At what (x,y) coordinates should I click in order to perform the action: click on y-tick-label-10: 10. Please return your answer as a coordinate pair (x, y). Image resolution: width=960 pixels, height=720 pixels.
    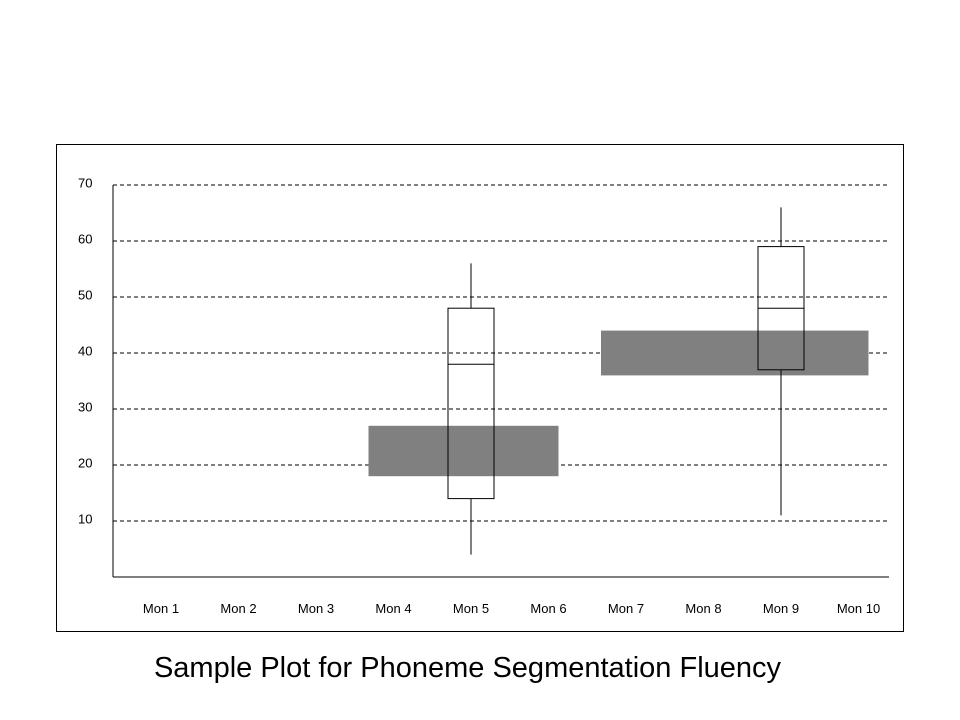
    Looking at the image, I should click on (85, 518).